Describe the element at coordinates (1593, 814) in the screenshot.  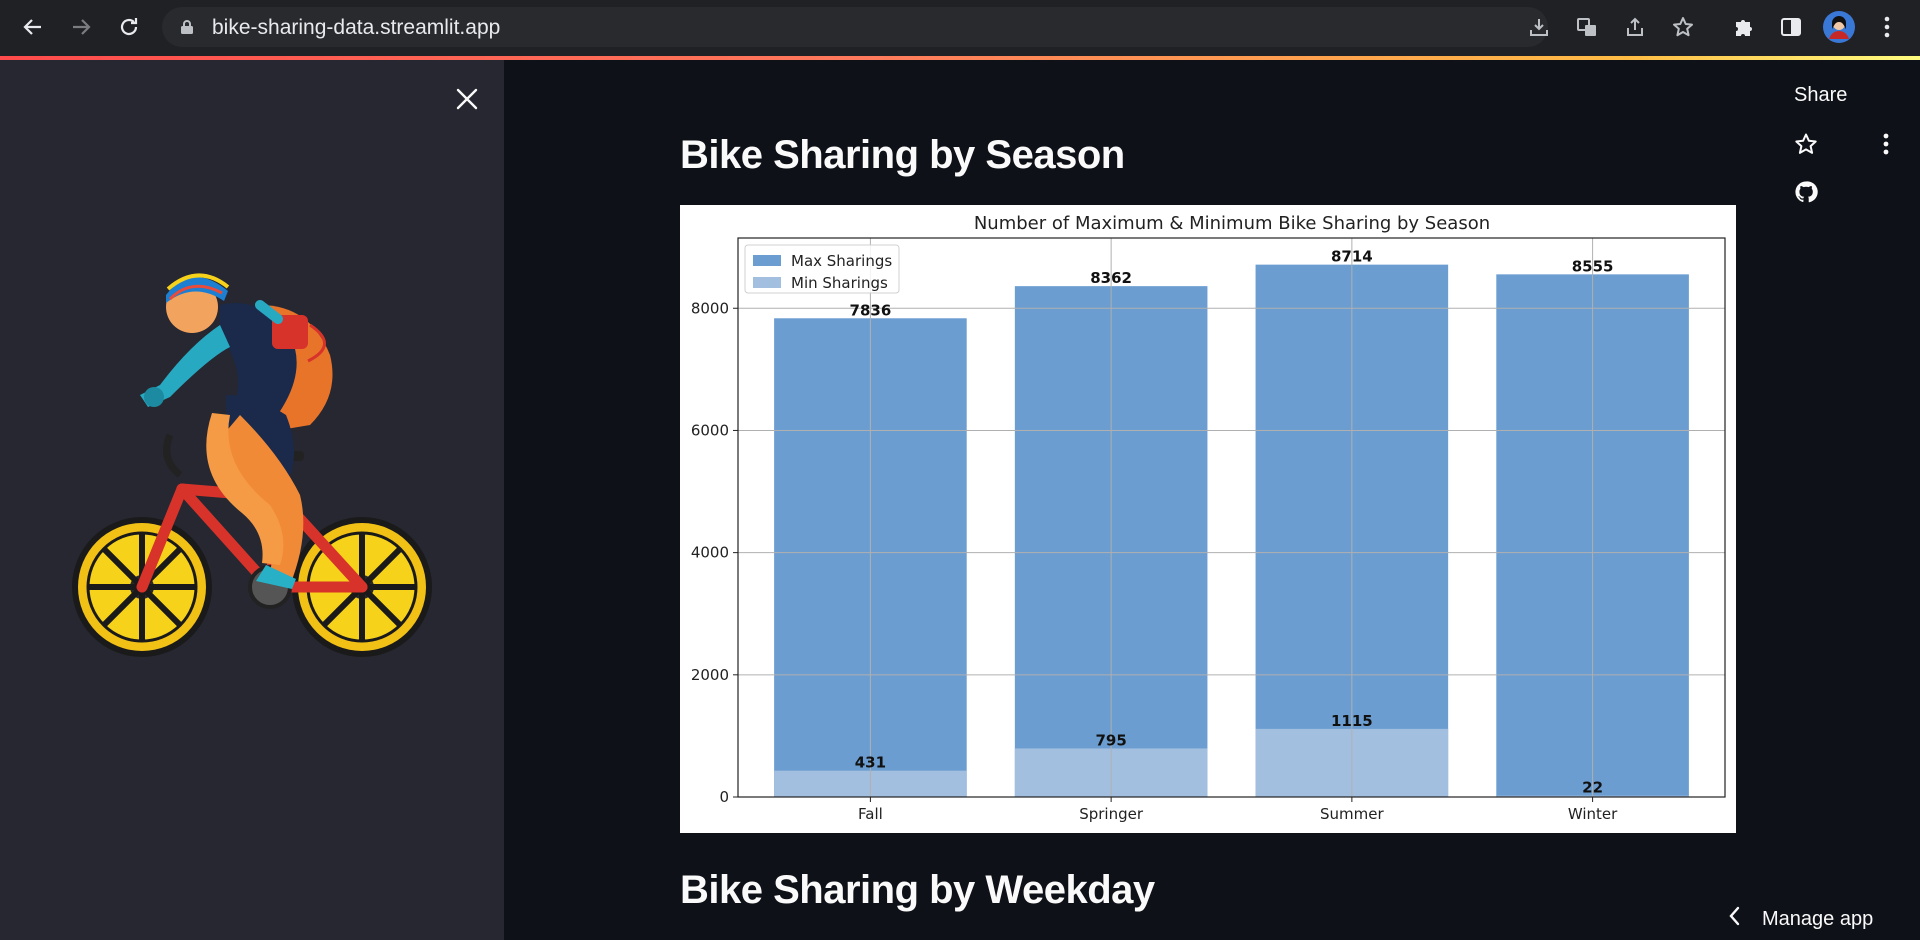
I see `x-tick-label: Winter` at that location.